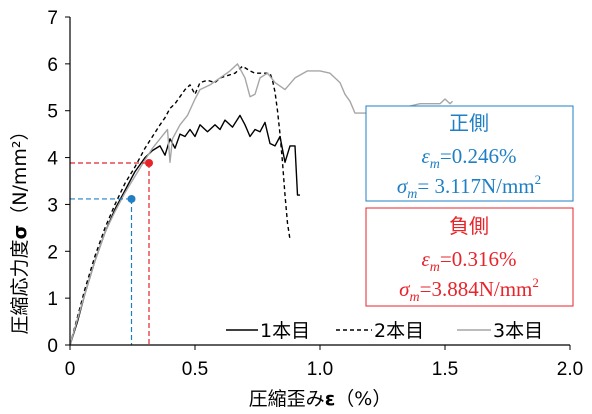 This screenshot has height=414, width=592. I want to click on x-axis-title: 圧縮歪みε（%）, so click(320, 399).